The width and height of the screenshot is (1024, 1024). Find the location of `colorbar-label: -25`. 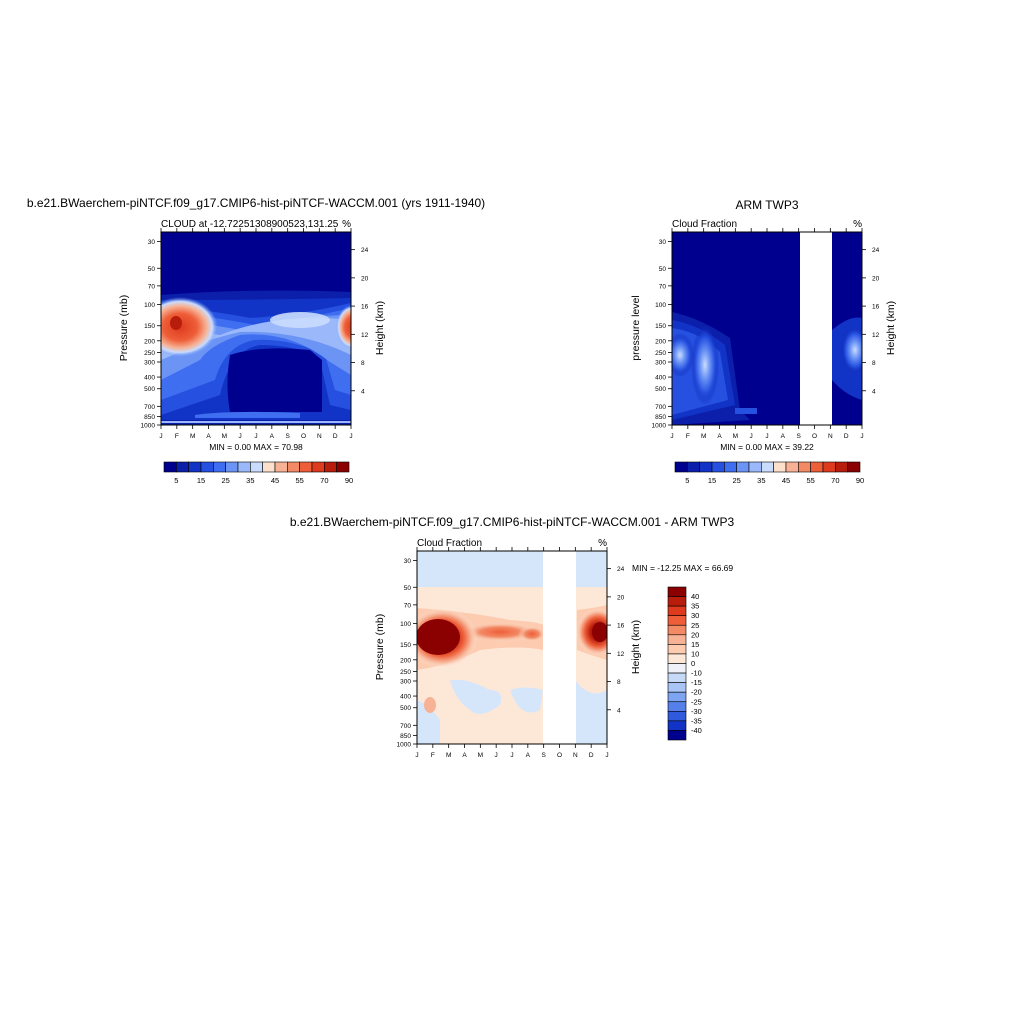

colorbar-label: -25 is located at coordinates (696, 701).